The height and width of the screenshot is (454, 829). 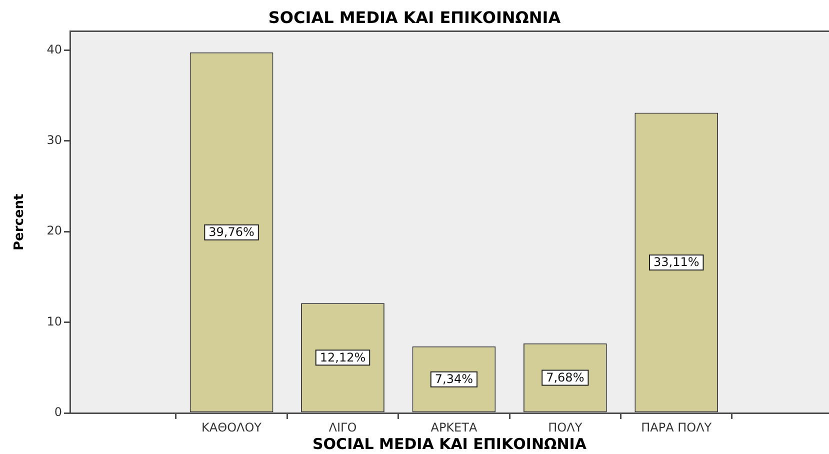 I want to click on data-label: 7,68%, so click(x=565, y=377).